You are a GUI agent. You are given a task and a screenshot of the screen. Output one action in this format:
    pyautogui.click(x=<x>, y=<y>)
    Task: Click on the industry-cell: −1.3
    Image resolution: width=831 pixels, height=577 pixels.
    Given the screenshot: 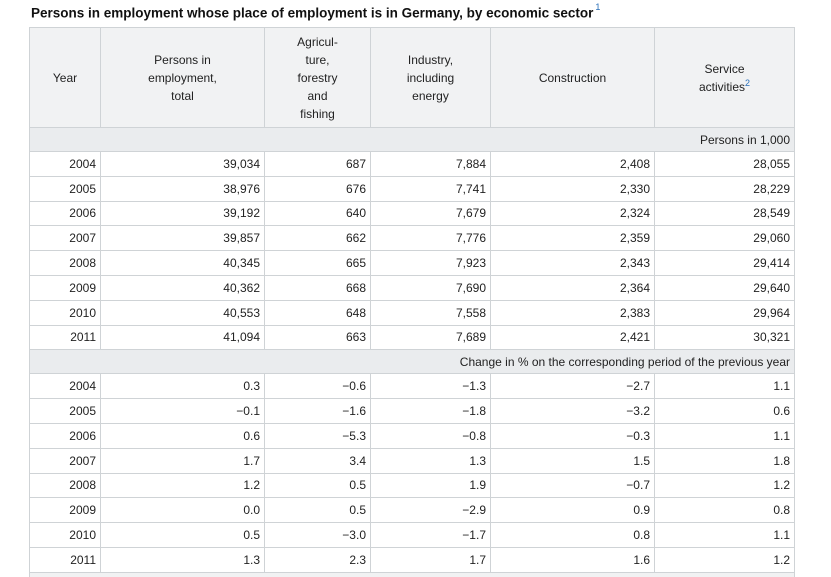 What is the action you would take?
    pyautogui.click(x=430, y=386)
    